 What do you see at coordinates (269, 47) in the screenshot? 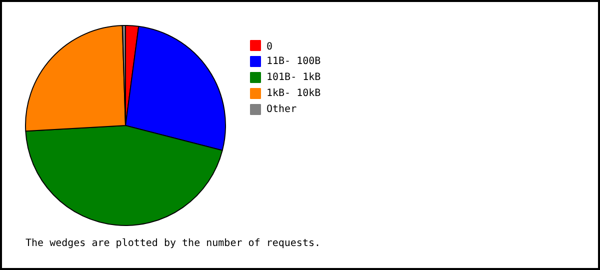
I see `legend-label: 0` at bounding box center [269, 47].